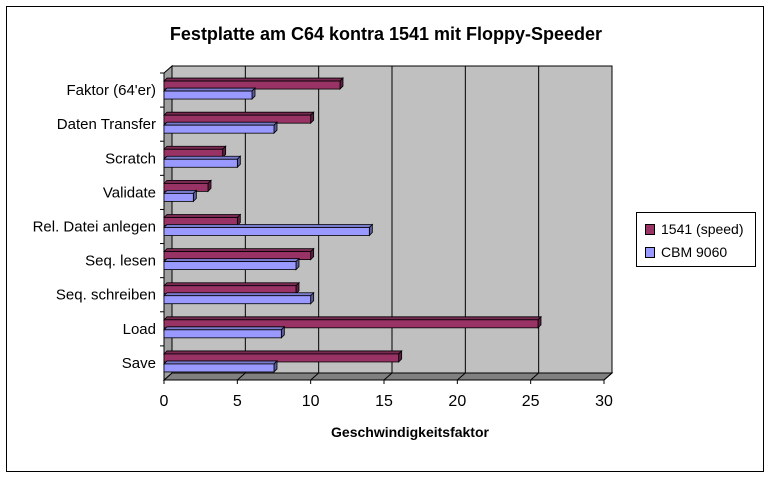 This screenshot has width=772, height=480. What do you see at coordinates (239, 250) in the screenshot?
I see `bar-1541-speed-seq-lesen-top` at bounding box center [239, 250].